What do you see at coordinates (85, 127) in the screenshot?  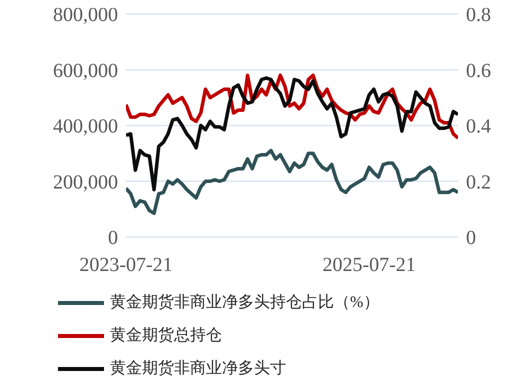 I see `y-tick-label: 400,000` at bounding box center [85, 127].